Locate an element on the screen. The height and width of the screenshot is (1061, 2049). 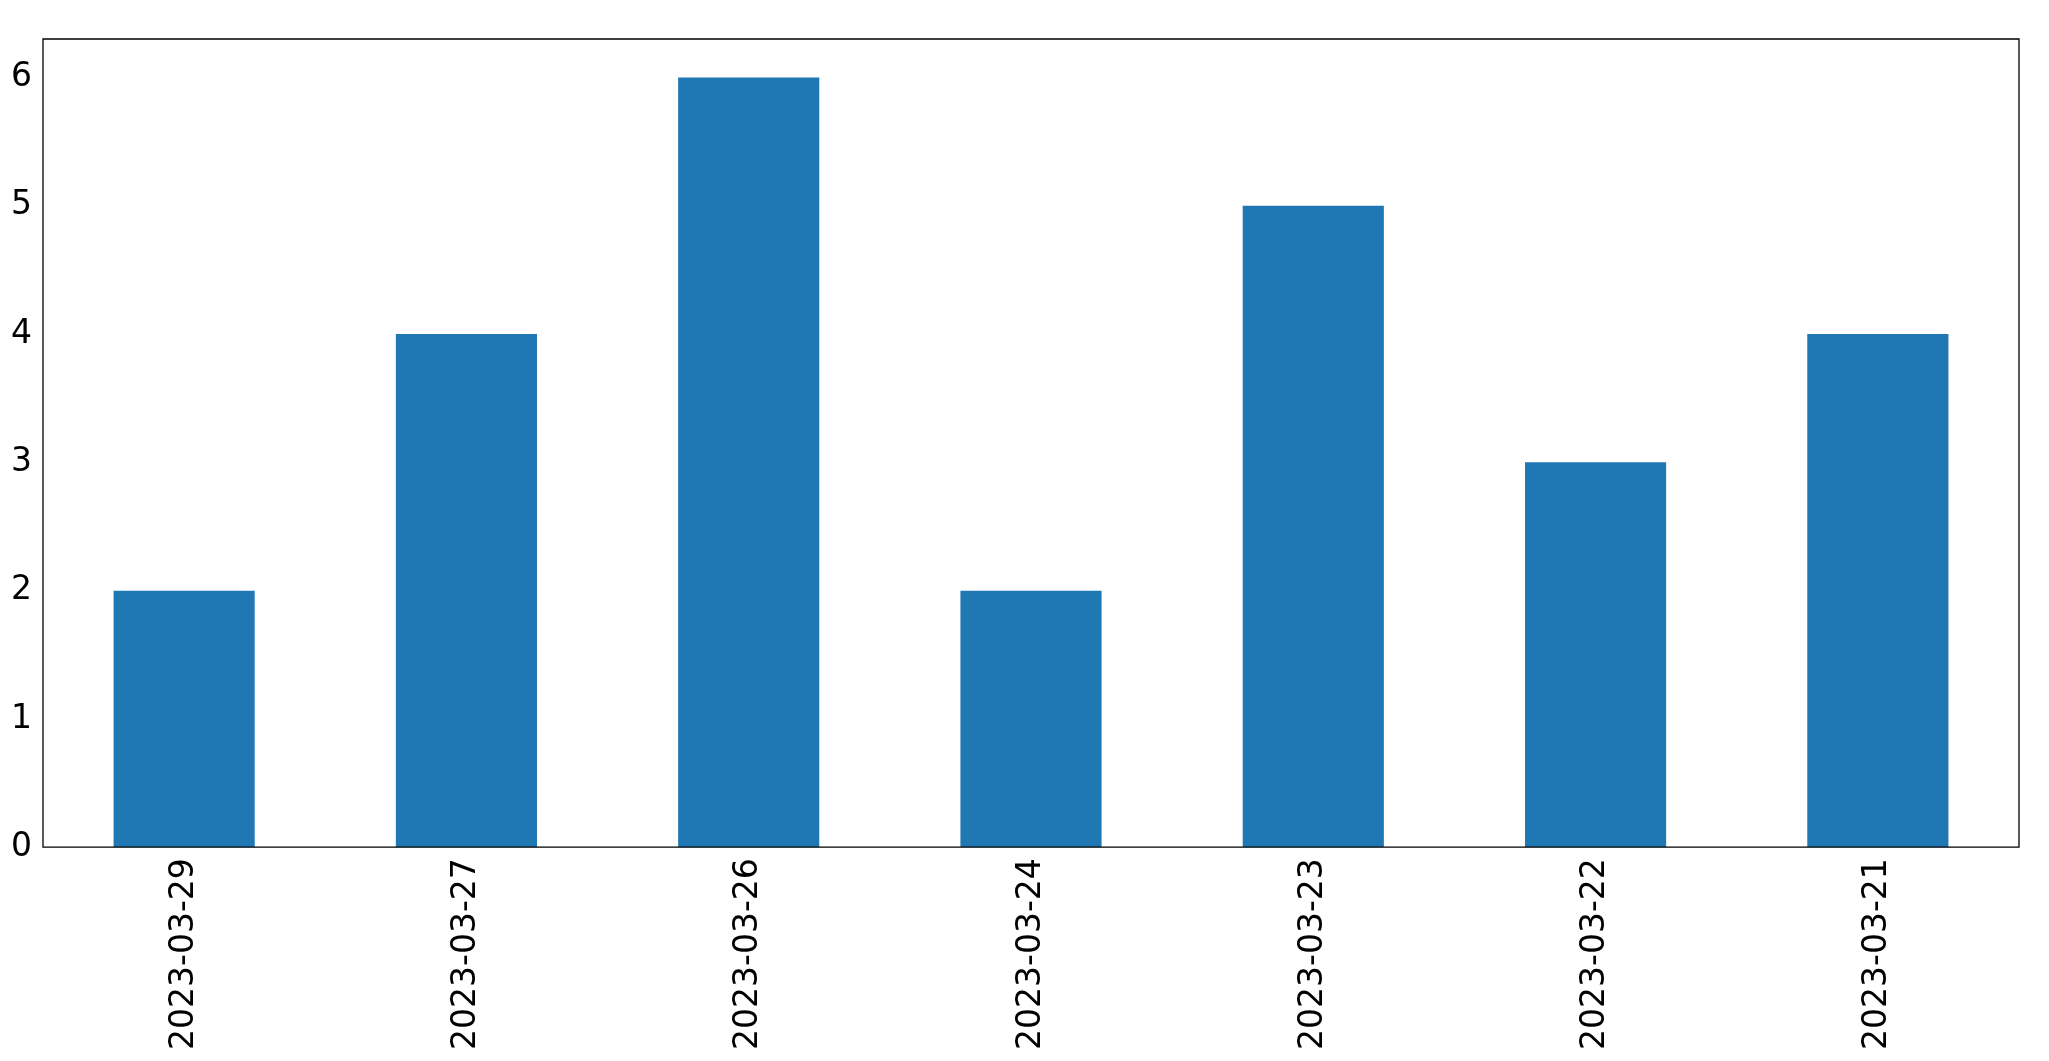
y-tick-label: 6 is located at coordinates (21, 75).